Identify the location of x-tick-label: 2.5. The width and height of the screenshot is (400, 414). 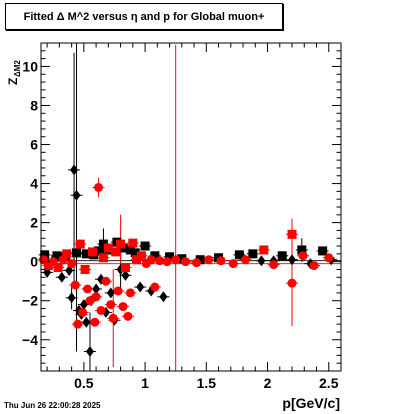
(329, 383).